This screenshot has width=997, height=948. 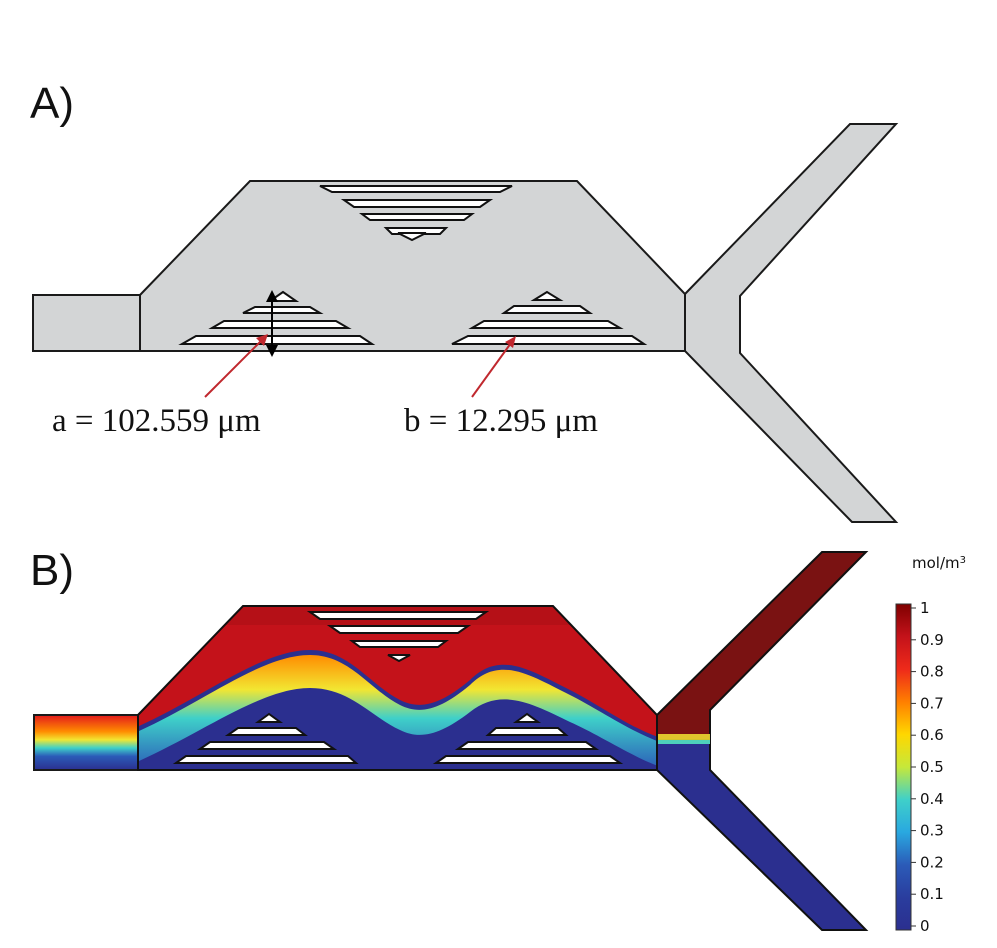 What do you see at coordinates (52, 570) in the screenshot?
I see `panel-b-label: B)` at bounding box center [52, 570].